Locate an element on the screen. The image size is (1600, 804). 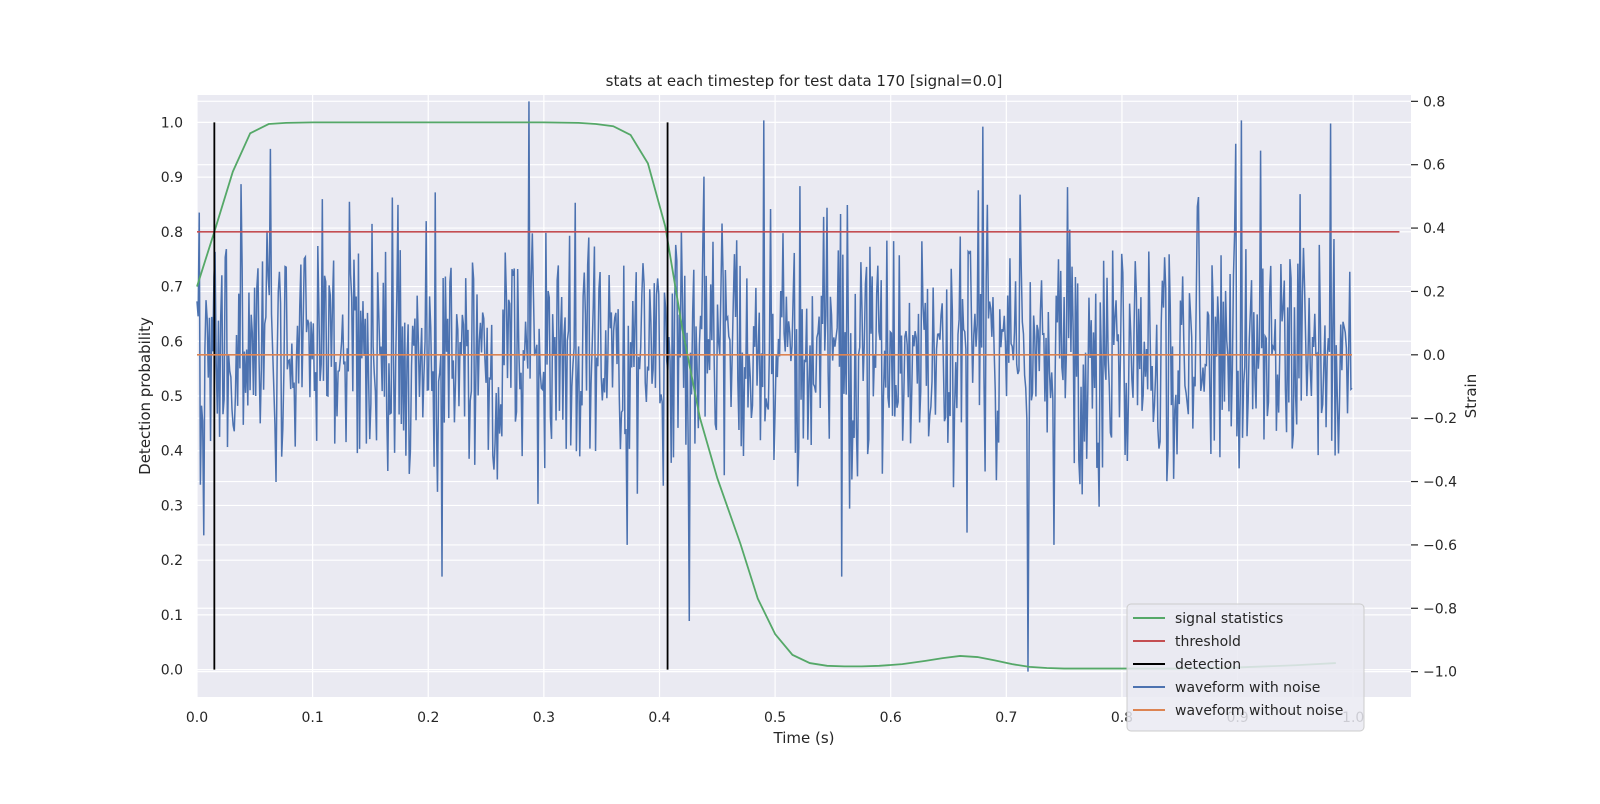
y-left-tick-label: 0.5 is located at coordinates (172, 397).